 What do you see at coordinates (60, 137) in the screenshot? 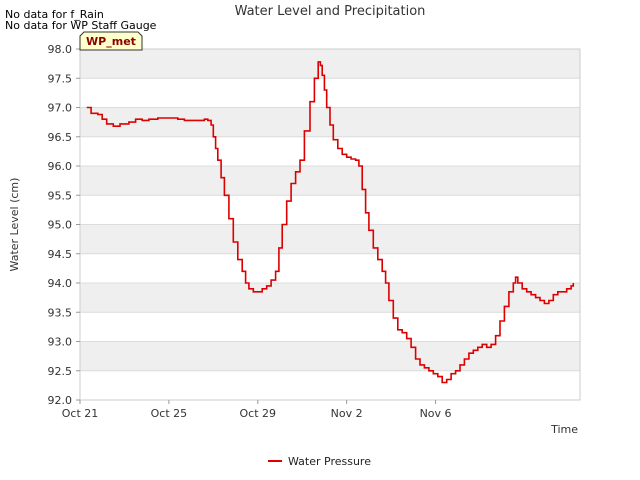
I see `y-tick-label: 96.5` at bounding box center [60, 137].